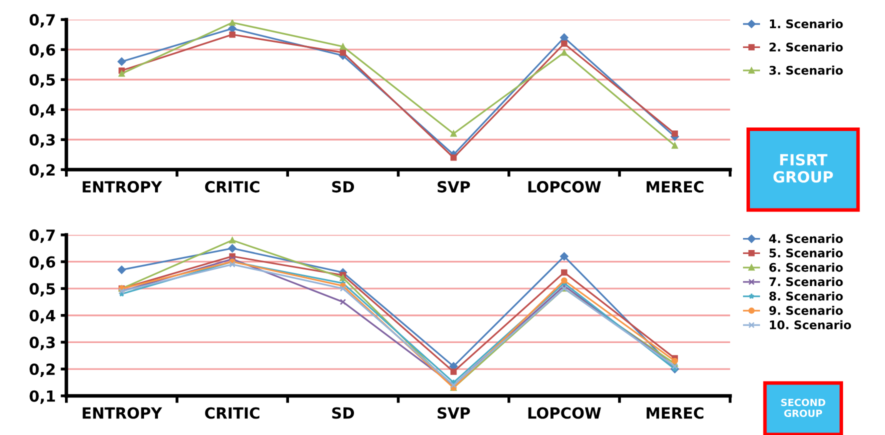 This screenshot has width=885, height=435. What do you see at coordinates (811, 325) in the screenshot?
I see `legend-label: 10. Scenario` at bounding box center [811, 325].